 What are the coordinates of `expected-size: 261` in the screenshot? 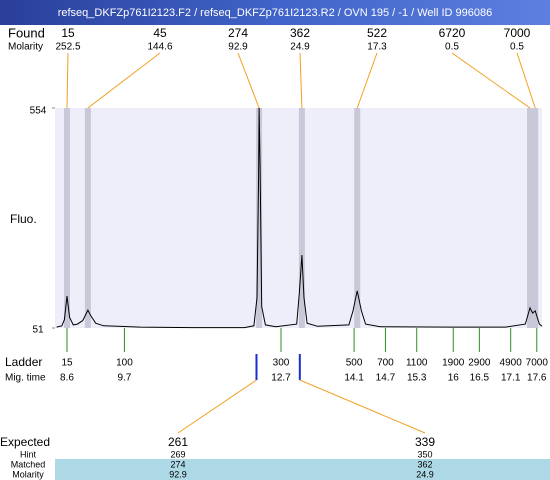 It's located at (178, 442).